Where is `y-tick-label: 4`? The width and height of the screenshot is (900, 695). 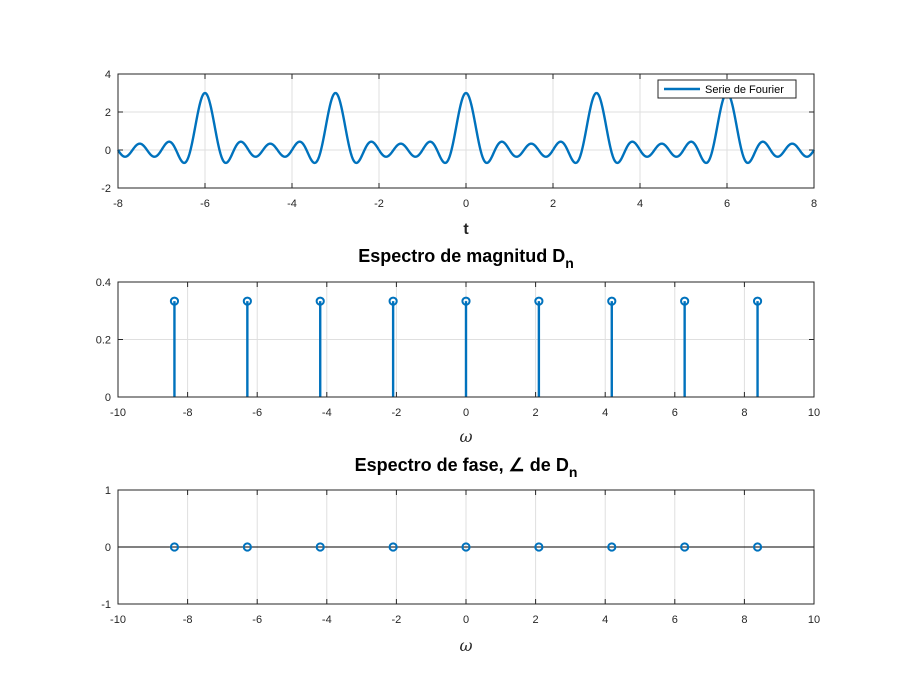 y-tick-label: 4 is located at coordinates (108, 75).